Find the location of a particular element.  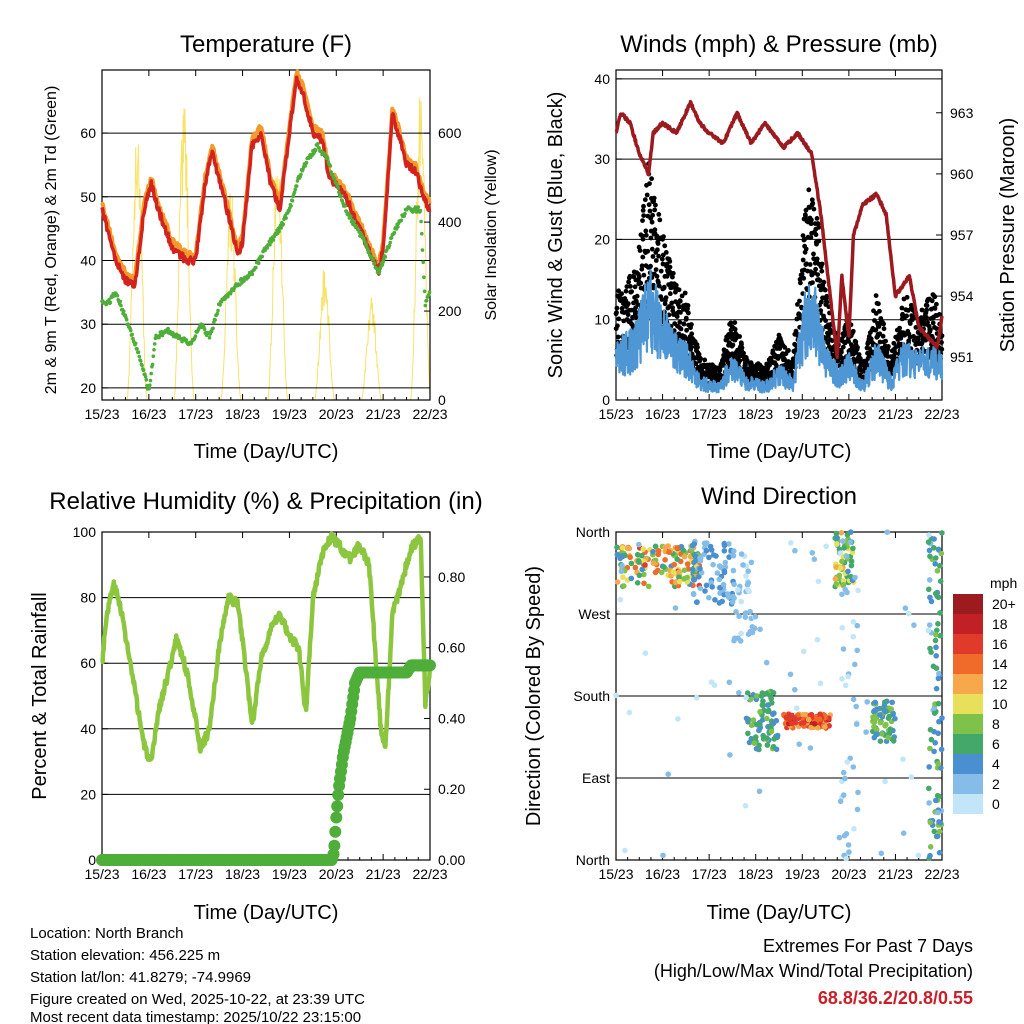

legend-label: 4 is located at coordinates (996, 764).